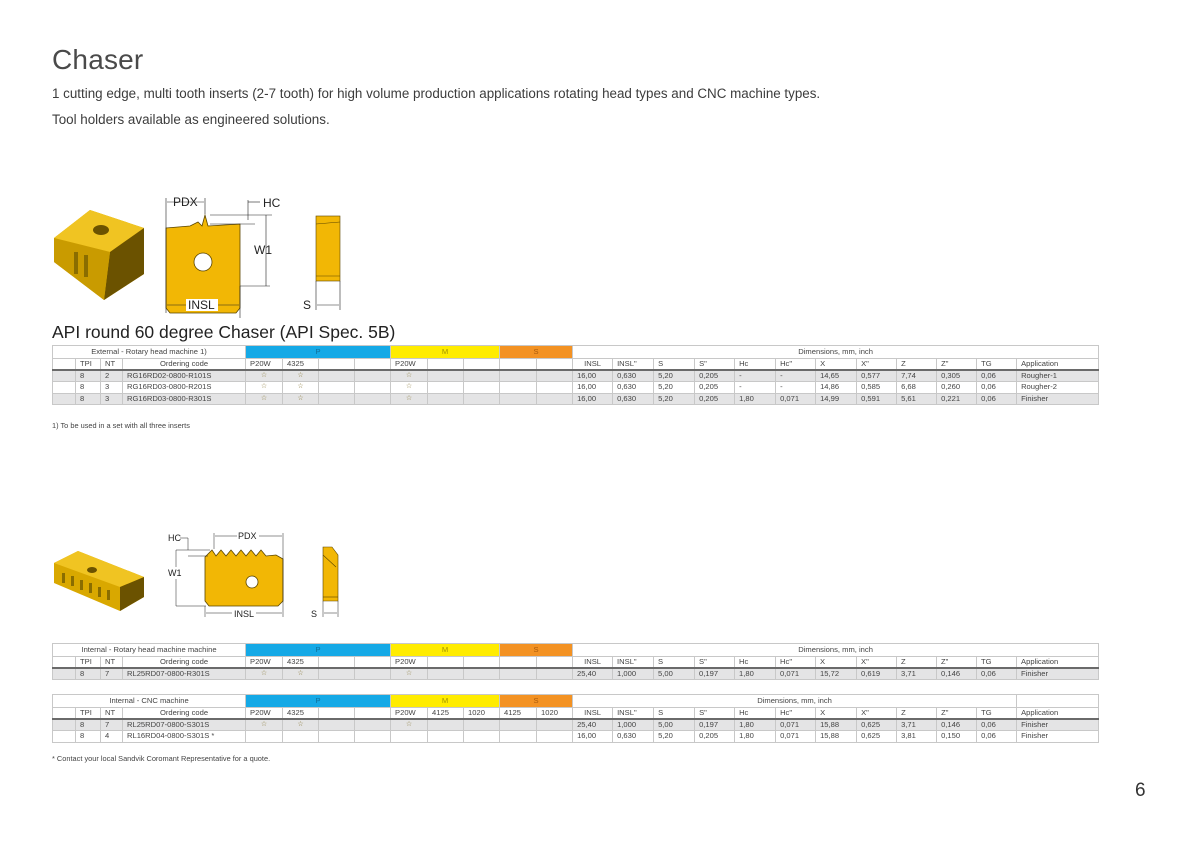 The height and width of the screenshot is (849, 1200). Describe the element at coordinates (184, 387) in the screenshot. I see `ordering-code: RG16RD03-0800-R201S` at that location.